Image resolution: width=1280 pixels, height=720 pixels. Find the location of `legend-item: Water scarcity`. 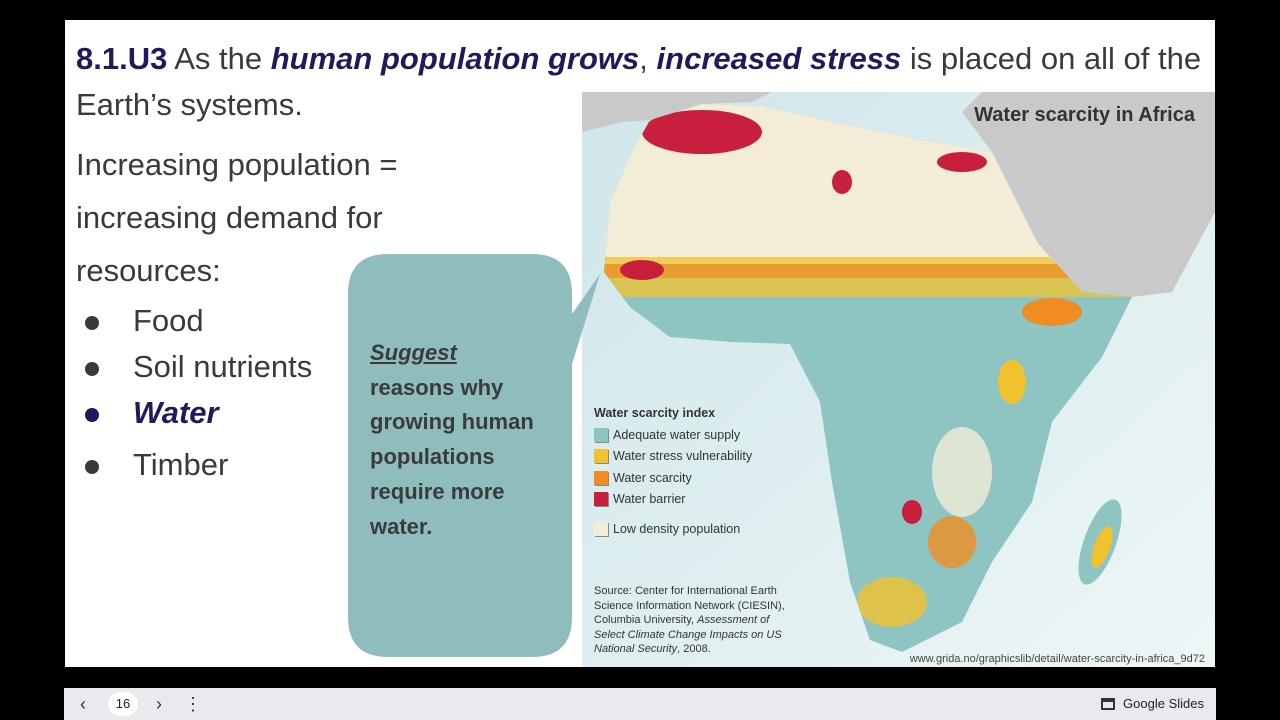

legend-item: Water scarcity is located at coordinates (673, 478).